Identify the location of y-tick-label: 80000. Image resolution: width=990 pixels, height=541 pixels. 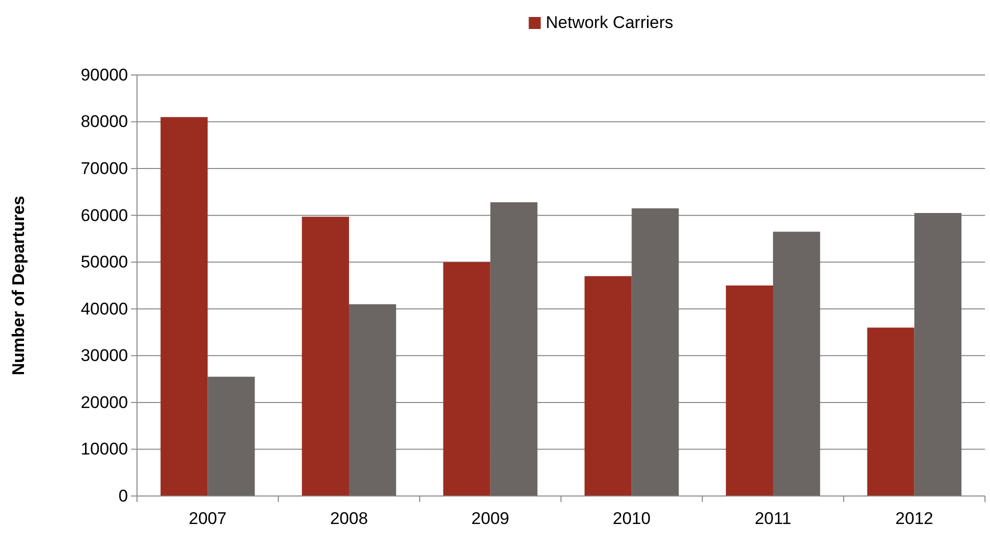
(104, 122).